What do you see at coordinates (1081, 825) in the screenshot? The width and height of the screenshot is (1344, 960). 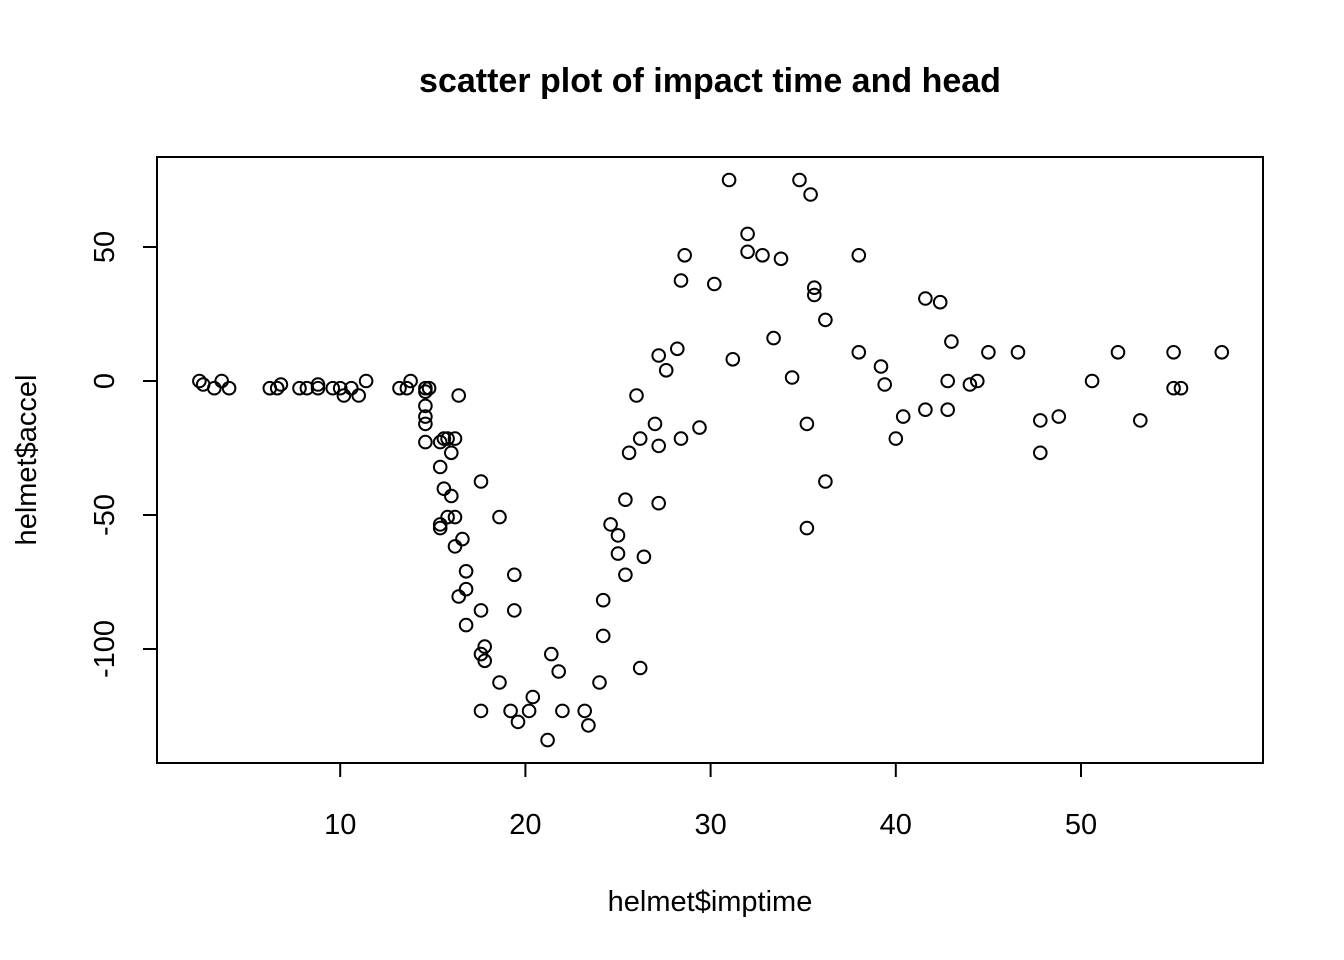 I see `x-tick-label: 50` at bounding box center [1081, 825].